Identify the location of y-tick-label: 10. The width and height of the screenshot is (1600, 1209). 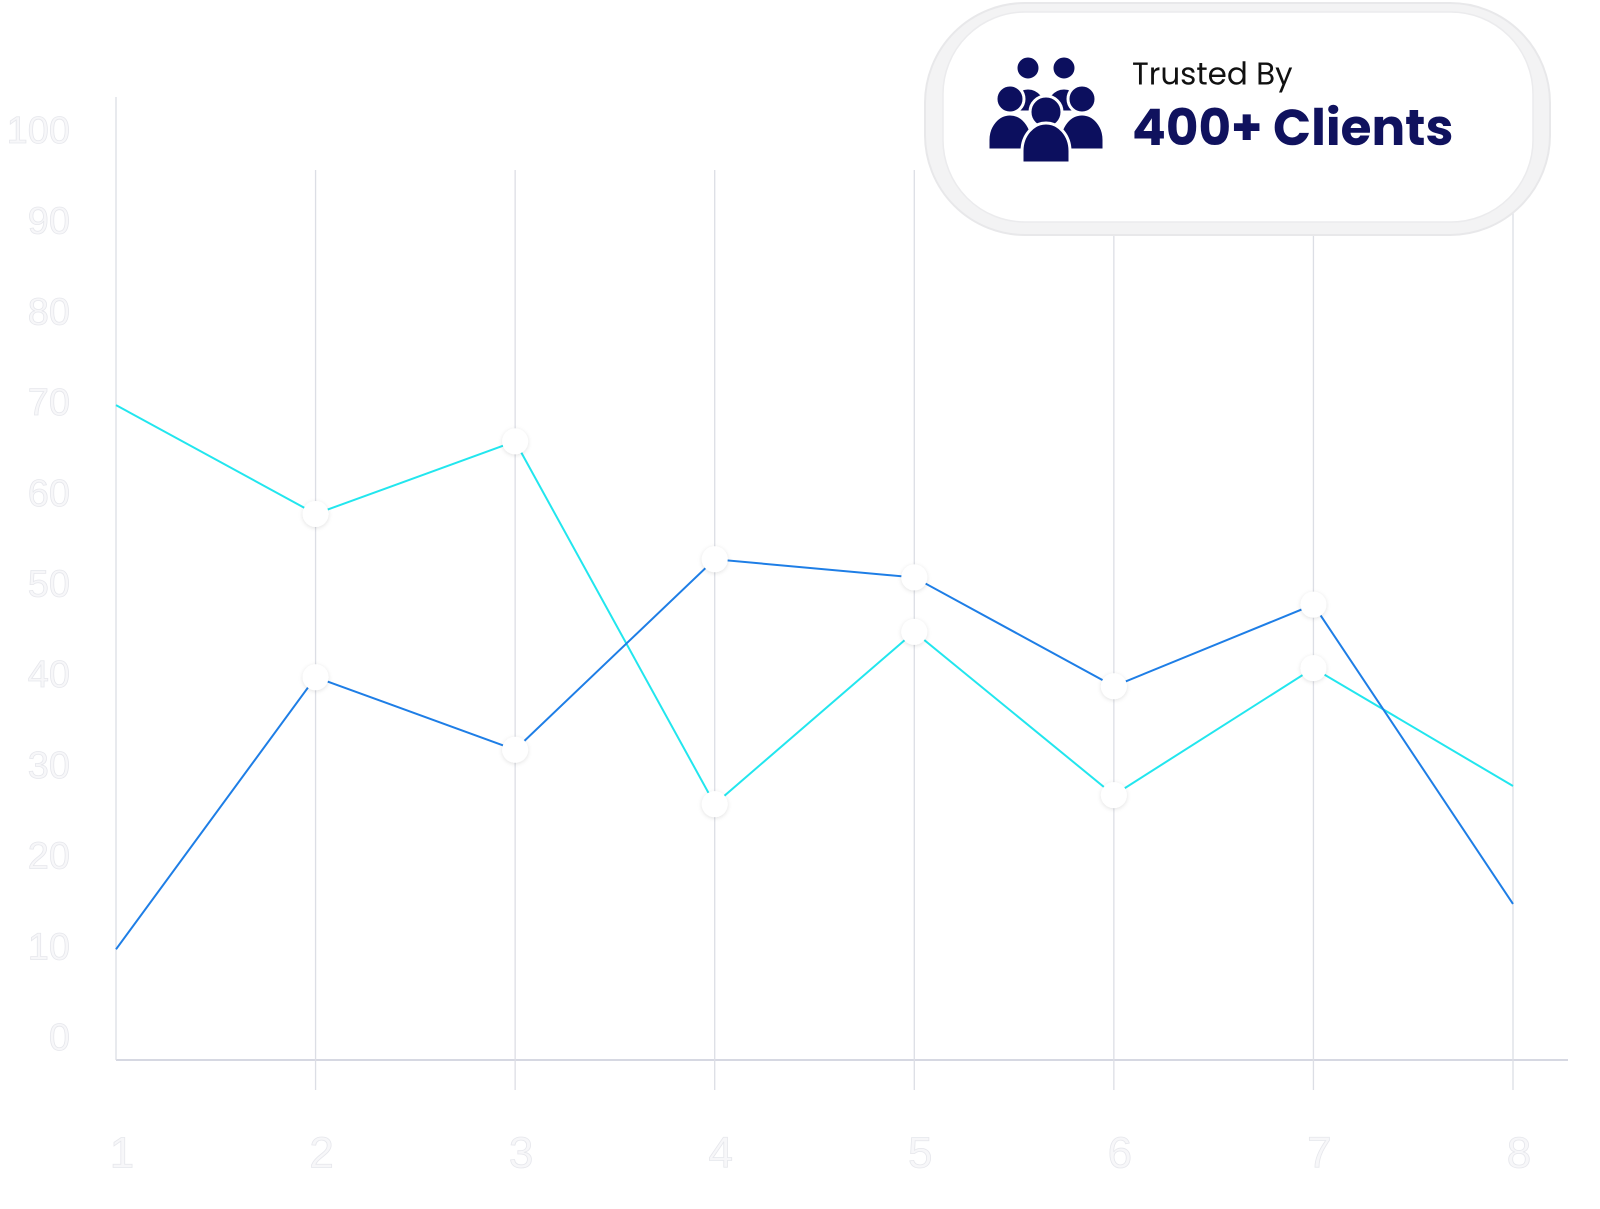
(49, 947).